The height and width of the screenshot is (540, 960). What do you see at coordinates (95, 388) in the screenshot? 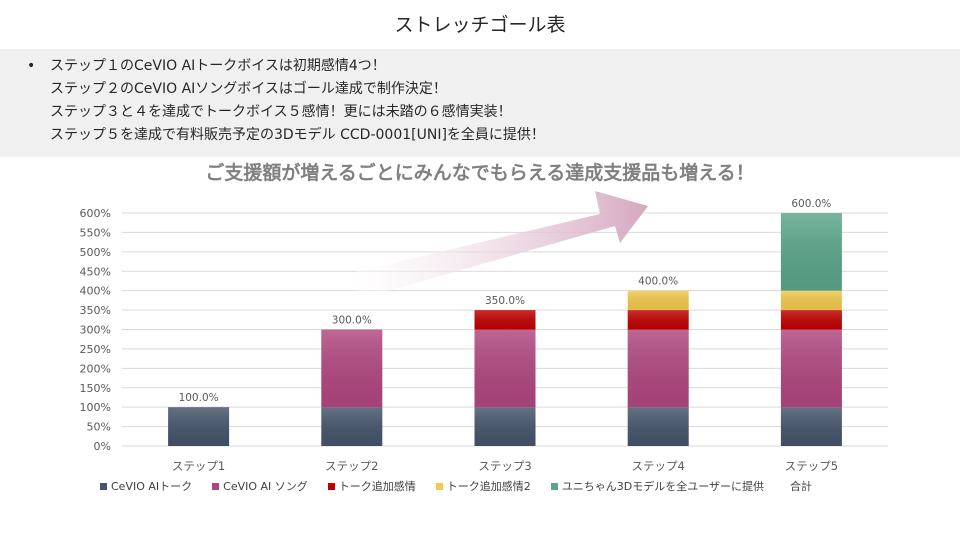
I see `y-tick-label: 150%` at bounding box center [95, 388].